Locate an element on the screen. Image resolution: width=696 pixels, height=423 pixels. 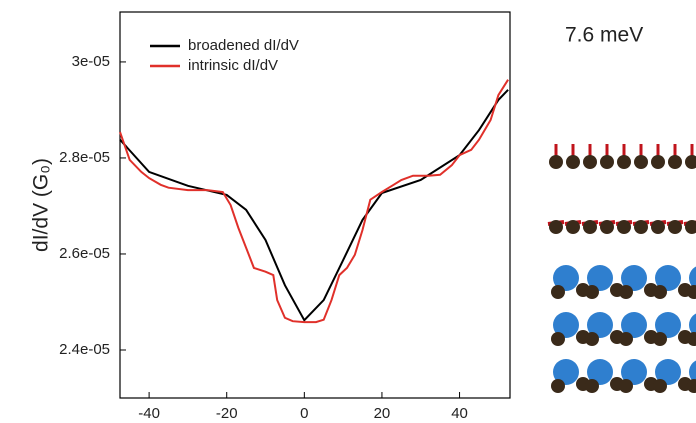
x-tick-label: -20 is located at coordinates (227, 413).